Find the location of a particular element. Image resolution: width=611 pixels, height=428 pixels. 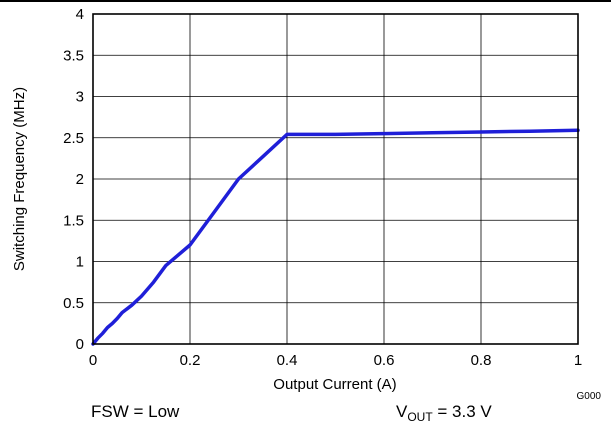

y-tick-label: 2.5 is located at coordinates (73, 138).